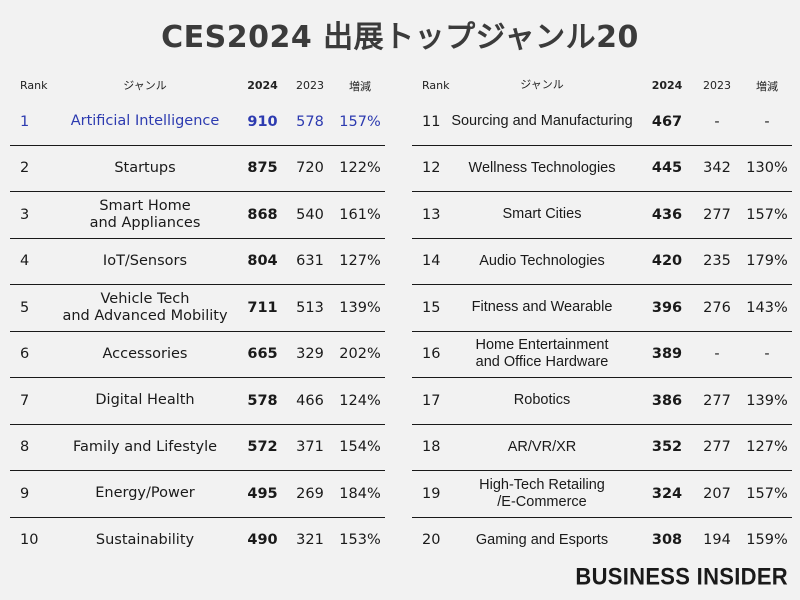  I want to click on rank-cell: 10, so click(29, 540).